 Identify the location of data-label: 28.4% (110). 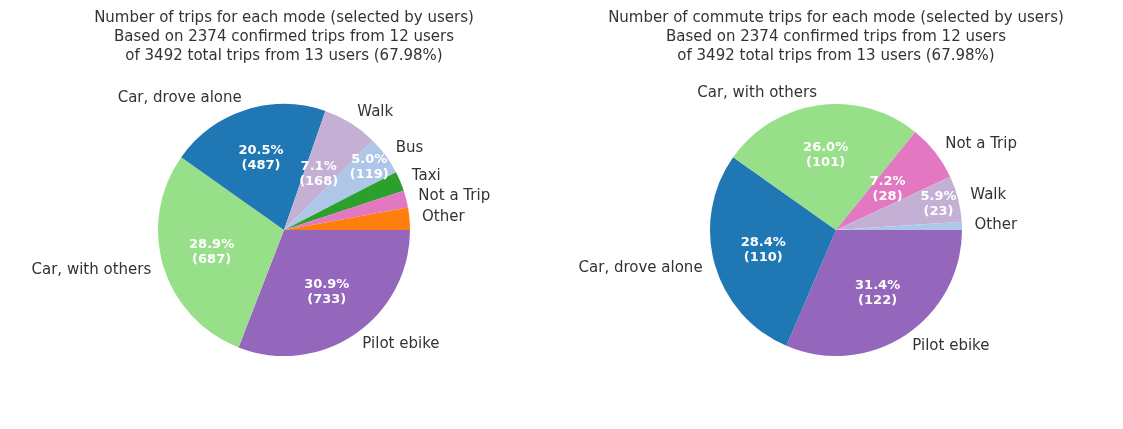
(763, 249).